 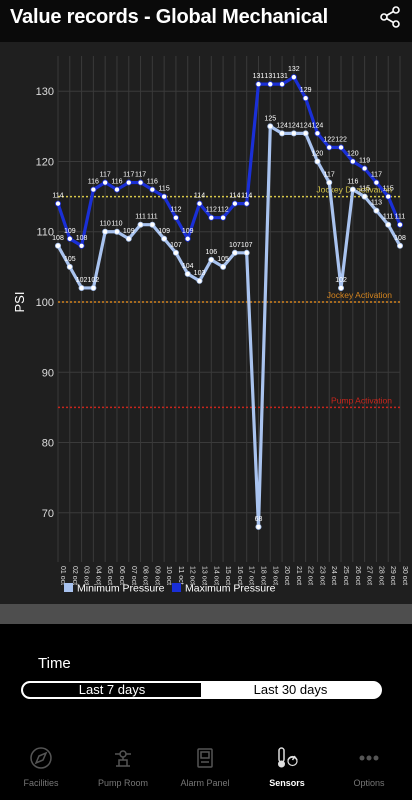 What do you see at coordinates (175, 210) in the screenshot?
I see `data-label: 112` at bounding box center [175, 210].